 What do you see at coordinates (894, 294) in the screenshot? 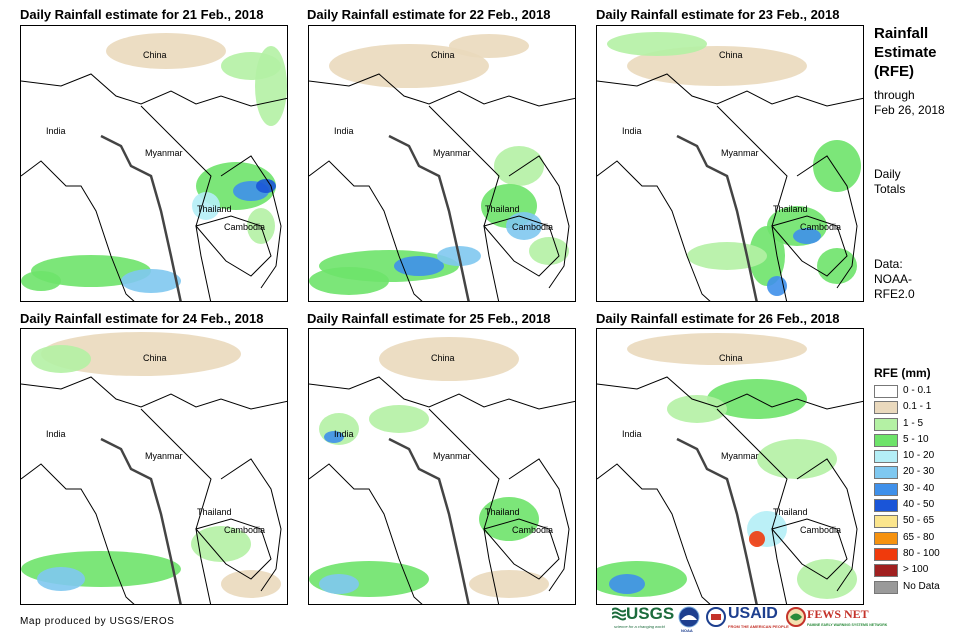
I see `data-line: RFE2.0` at bounding box center [894, 294].